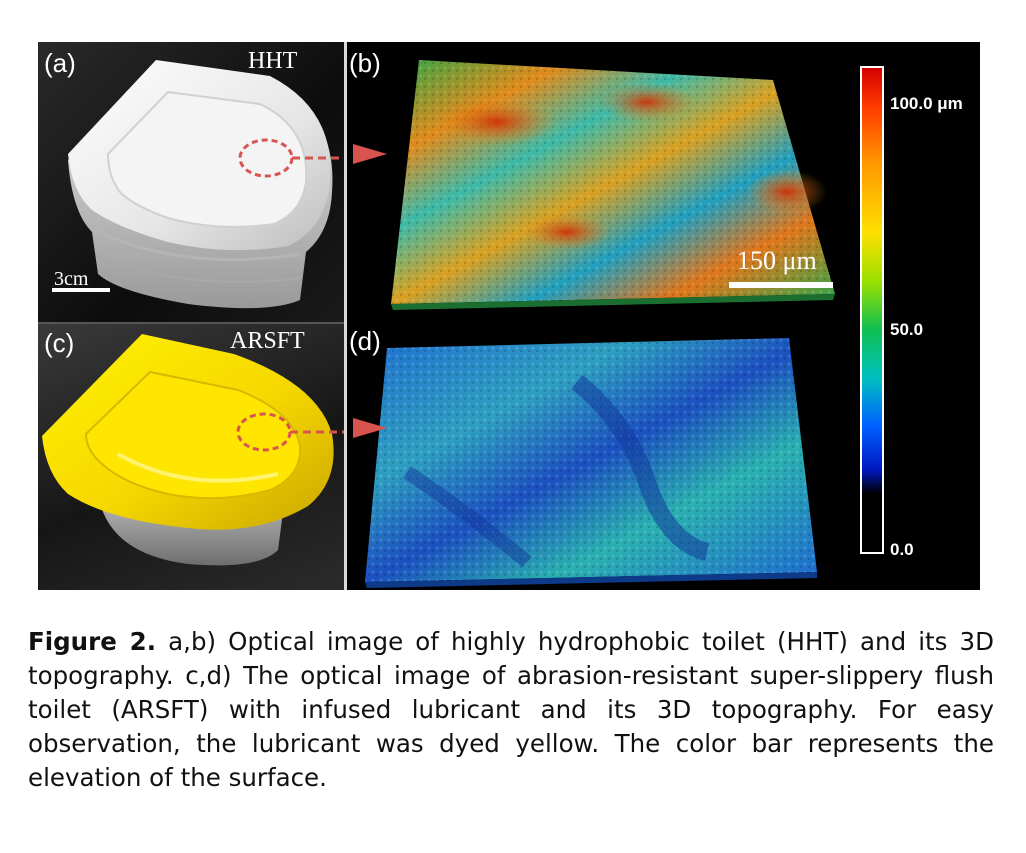 Image resolution: width=1026 pixels, height=853 pixels. I want to click on panel-a-scale-label: 3cm, so click(71, 279).